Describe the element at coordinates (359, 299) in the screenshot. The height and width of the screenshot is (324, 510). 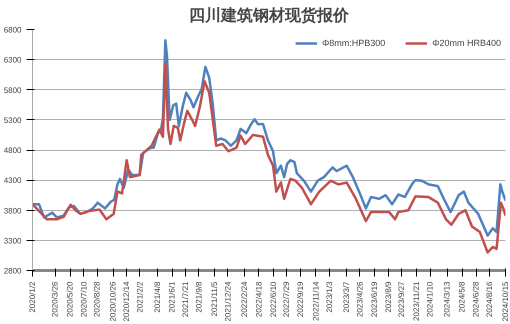
I see `x-tick-label: 2023/4/26` at that location.